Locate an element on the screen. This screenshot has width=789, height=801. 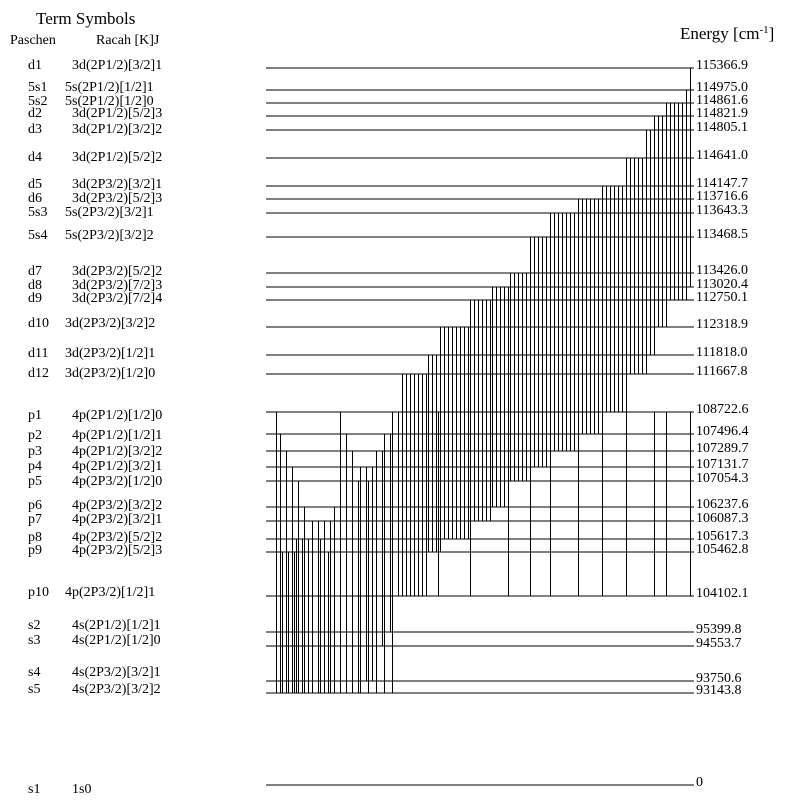
racah-label: 3d(2P3/2)[3/2]1 is located at coordinates (117, 184).